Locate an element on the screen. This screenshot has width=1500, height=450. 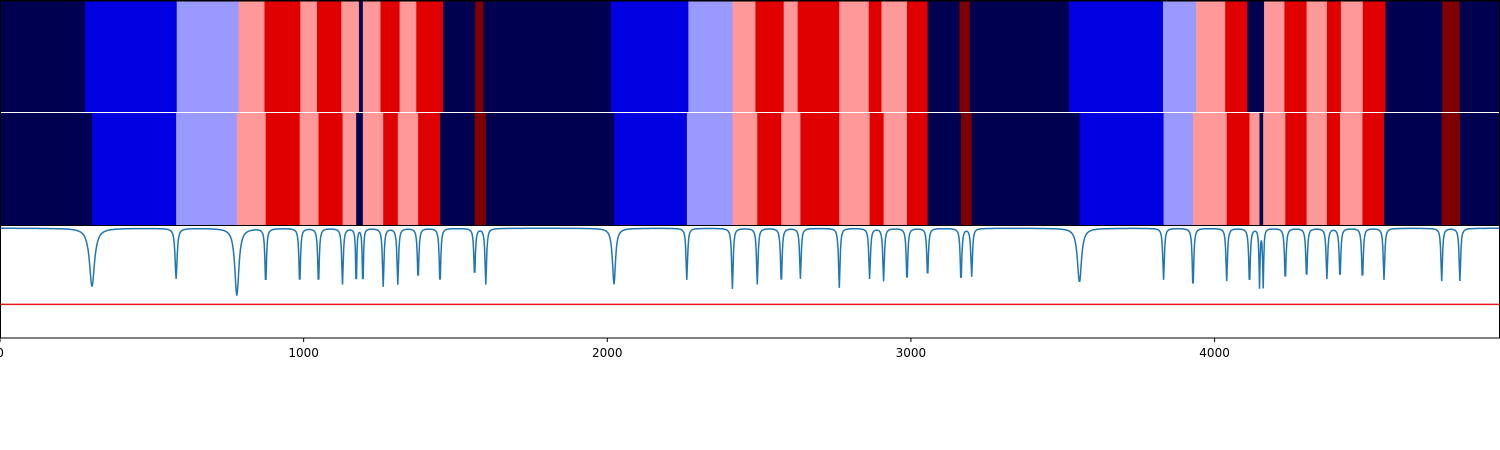
x-tick-label-3000: 3000 is located at coordinates (911, 353).